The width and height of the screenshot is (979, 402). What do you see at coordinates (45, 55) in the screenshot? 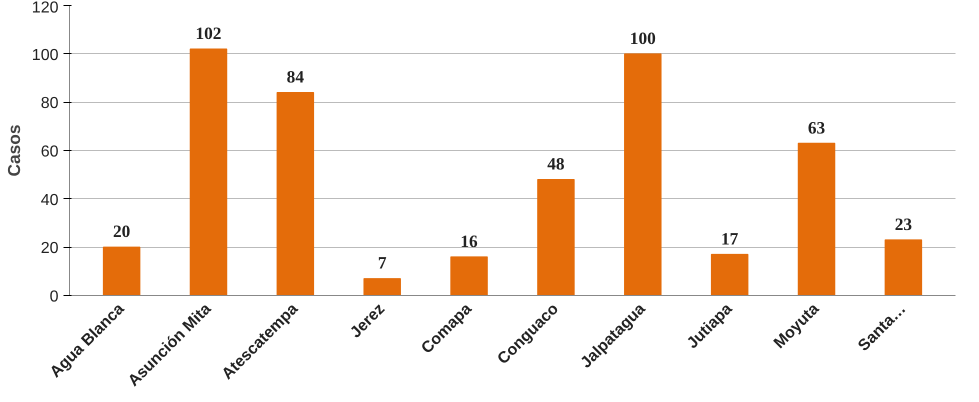
I see `y-tick-label: 100` at bounding box center [45, 55].